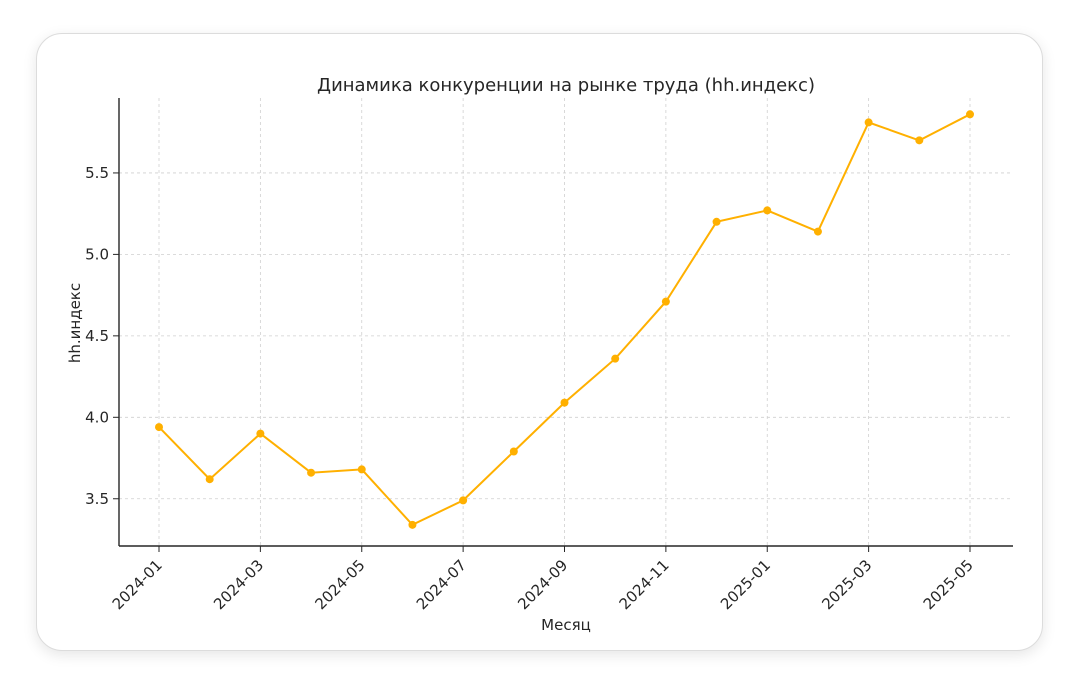  I want to click on y-tick-label: 3.5, so click(97, 499).